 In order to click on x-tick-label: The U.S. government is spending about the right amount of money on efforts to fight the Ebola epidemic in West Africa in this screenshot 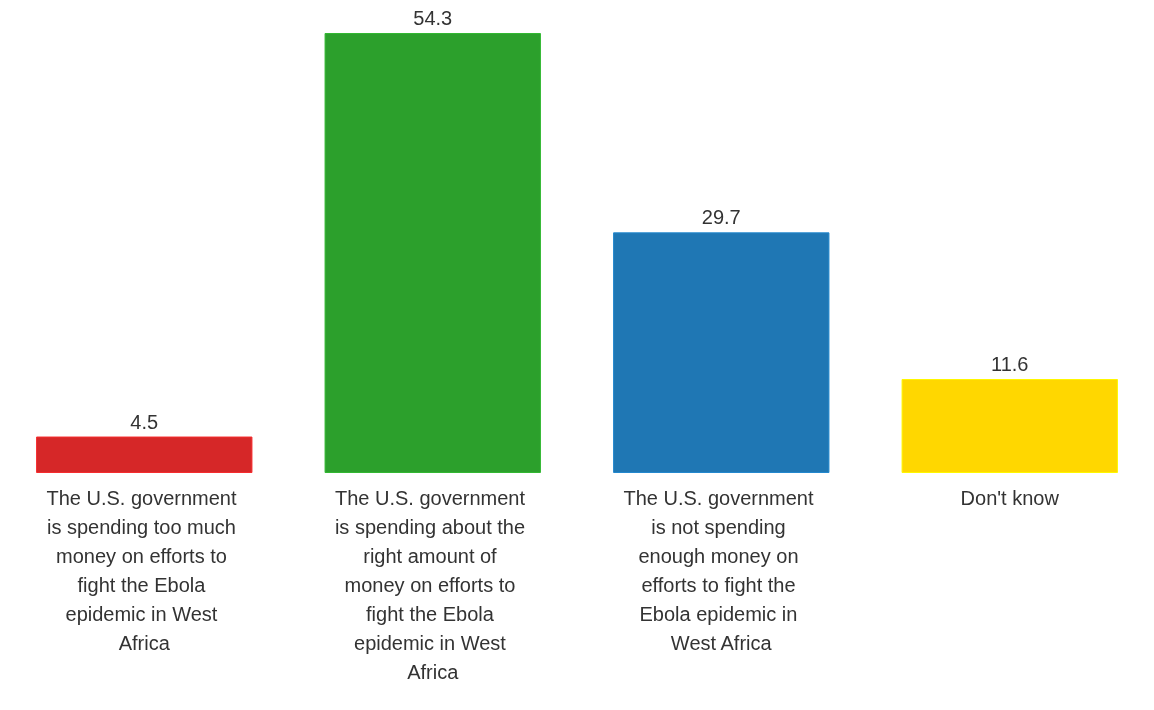, I will do `click(432, 584)`.